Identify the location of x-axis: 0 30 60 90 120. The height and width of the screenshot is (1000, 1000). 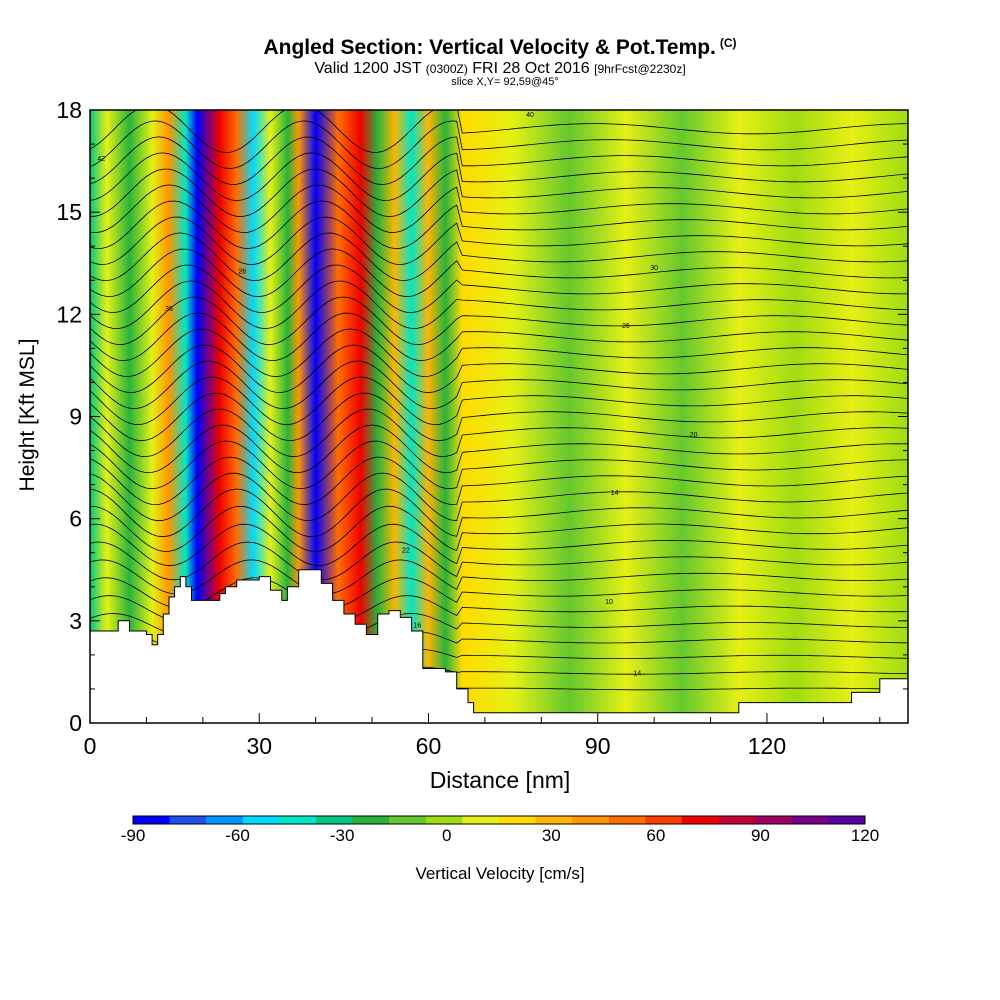
(482, 736).